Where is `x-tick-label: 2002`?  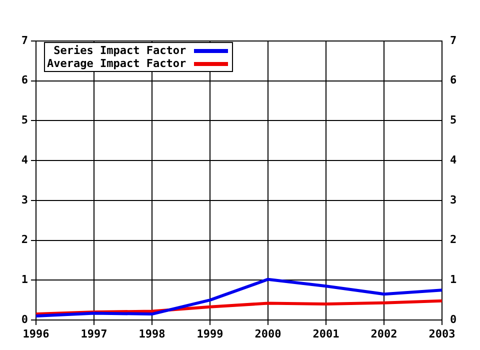
x-tick-label: 2002 is located at coordinates (384, 333).